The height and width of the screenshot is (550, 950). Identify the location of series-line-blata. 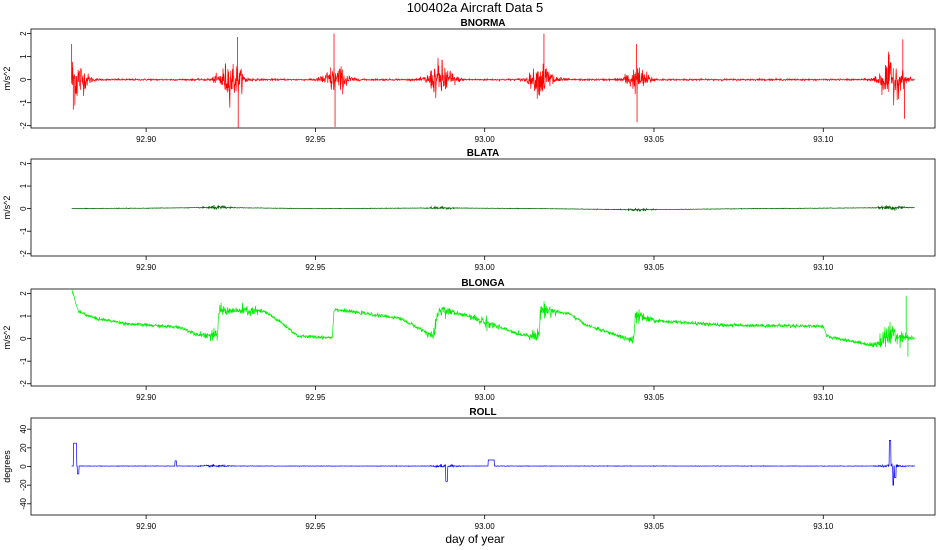
(493, 208).